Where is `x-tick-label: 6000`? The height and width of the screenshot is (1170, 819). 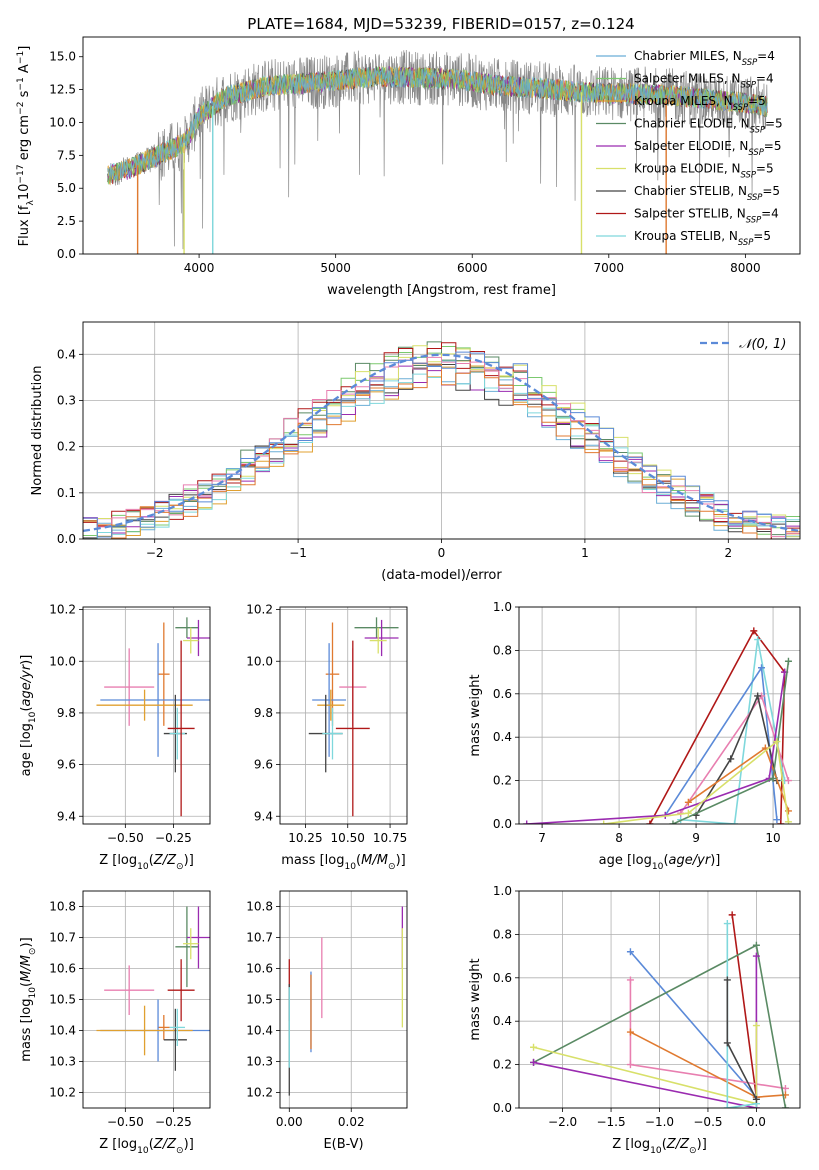
x-tick-label: 6000 is located at coordinates (472, 268).